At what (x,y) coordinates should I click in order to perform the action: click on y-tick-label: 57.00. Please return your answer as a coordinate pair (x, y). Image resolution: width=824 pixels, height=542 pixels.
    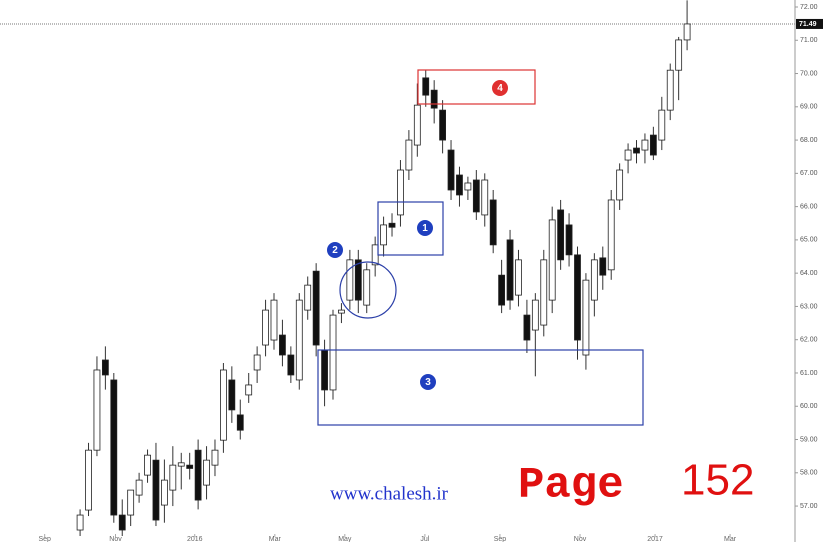
    Looking at the image, I should click on (809, 506).